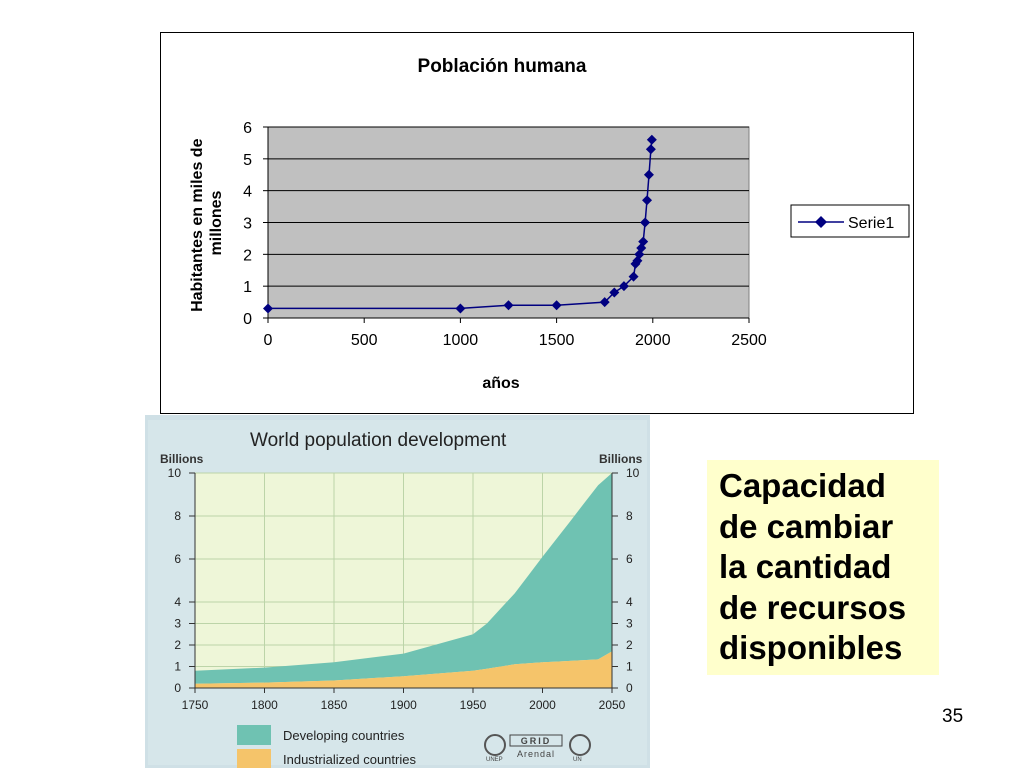 The image size is (1024, 768). I want to click on chart1-x-tick-label: 2000, so click(653, 340).